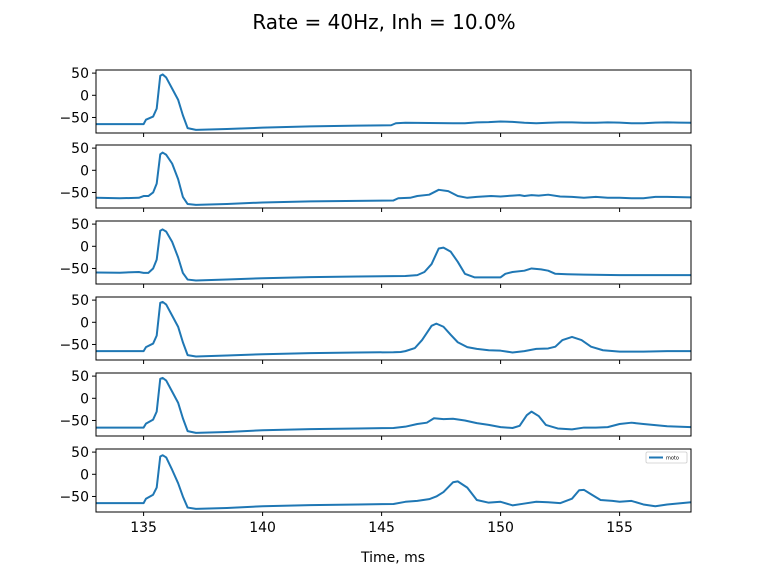  I want to click on panel-6: 50 0 −50 135 140 145 150 155 moto, so click(375, 490).